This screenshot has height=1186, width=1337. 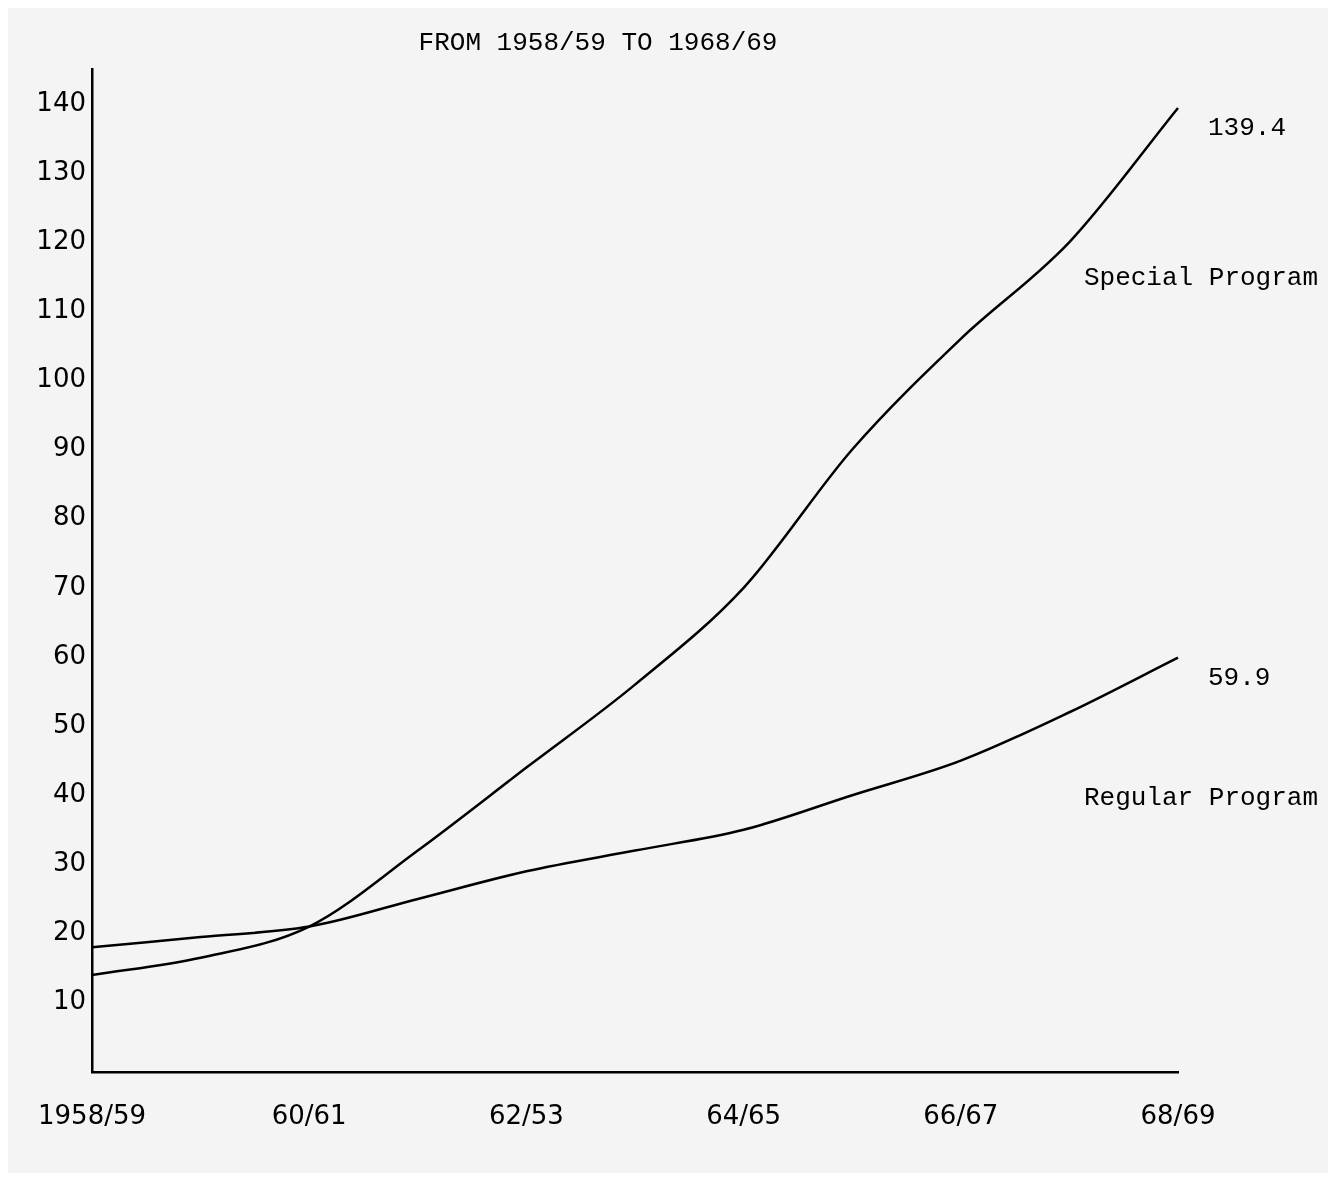 I want to click on x-tick-label: 66/67, so click(x=961, y=1115).